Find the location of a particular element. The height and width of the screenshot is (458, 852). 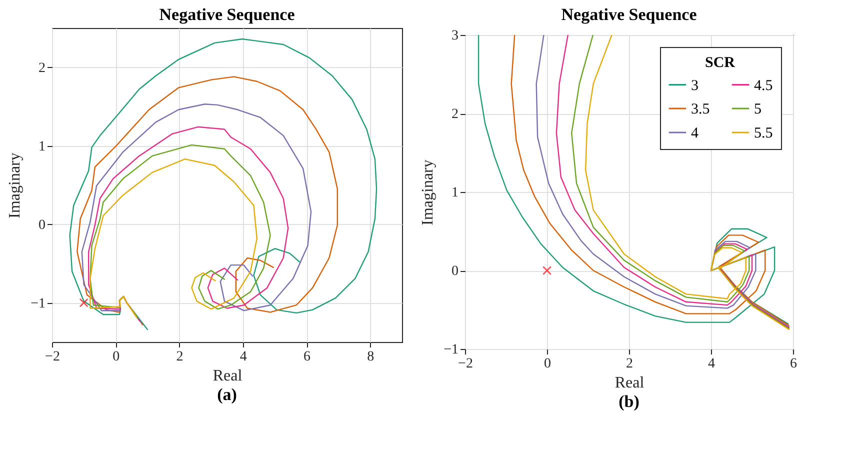

text: (a) is located at coordinates (227, 394).